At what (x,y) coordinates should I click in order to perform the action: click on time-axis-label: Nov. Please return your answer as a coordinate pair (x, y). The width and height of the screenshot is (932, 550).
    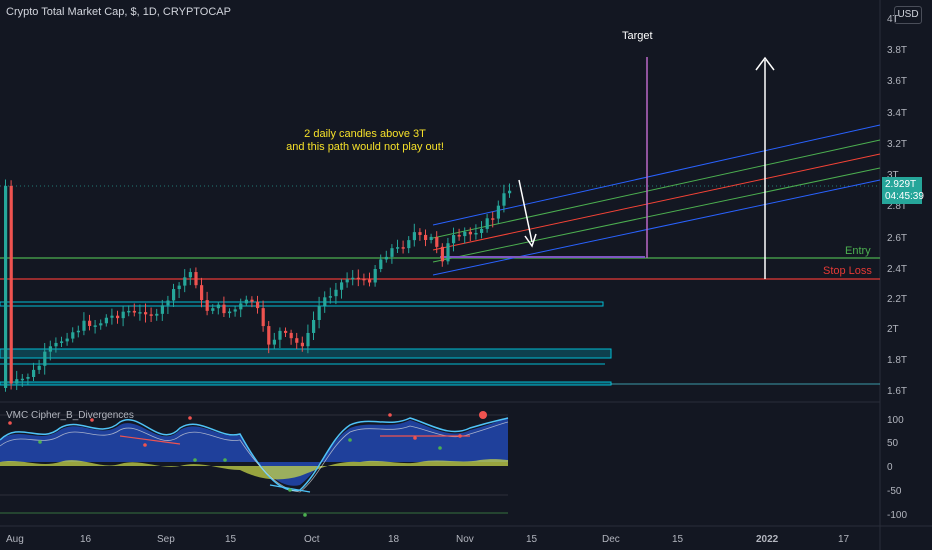
    Looking at the image, I should click on (465, 539).